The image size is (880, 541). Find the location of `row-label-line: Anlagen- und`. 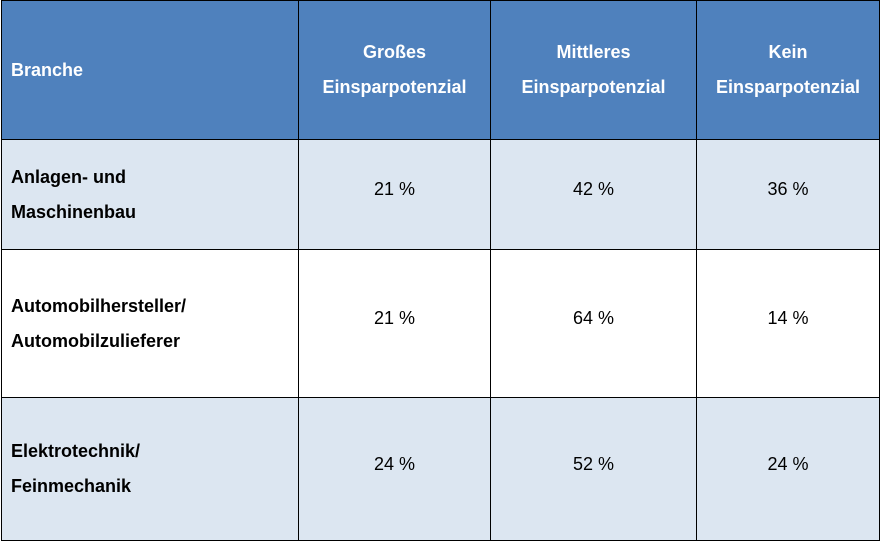

row-label-line: Anlagen- und is located at coordinates (68, 176).